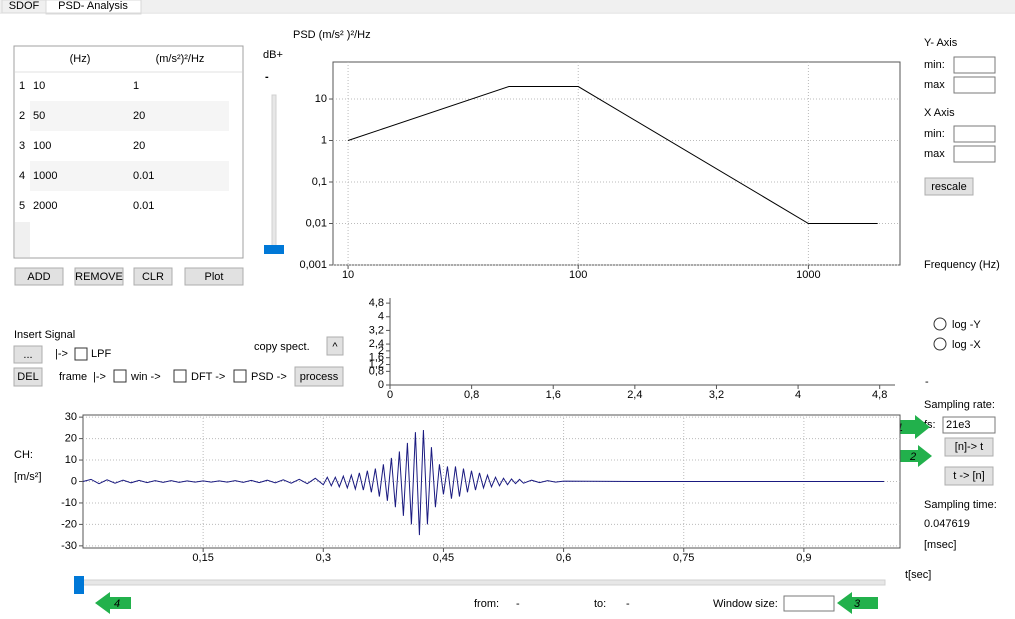  I want to click on db-minus: -, so click(267, 77).